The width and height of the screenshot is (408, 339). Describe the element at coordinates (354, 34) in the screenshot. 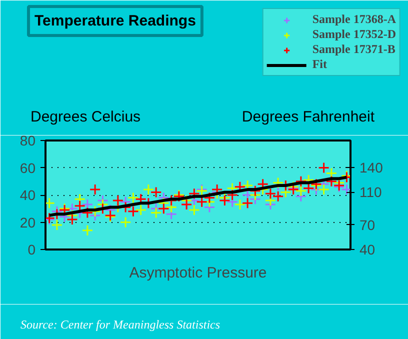

I see `legend-label: Sample 17352-D` at that location.